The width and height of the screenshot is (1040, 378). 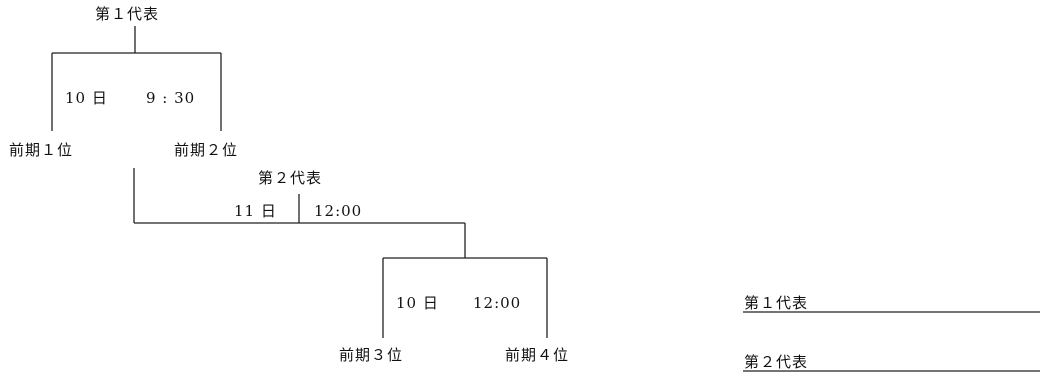 What do you see at coordinates (776, 362) in the screenshot?
I see `rep2-result-label: 第２代表` at bounding box center [776, 362].